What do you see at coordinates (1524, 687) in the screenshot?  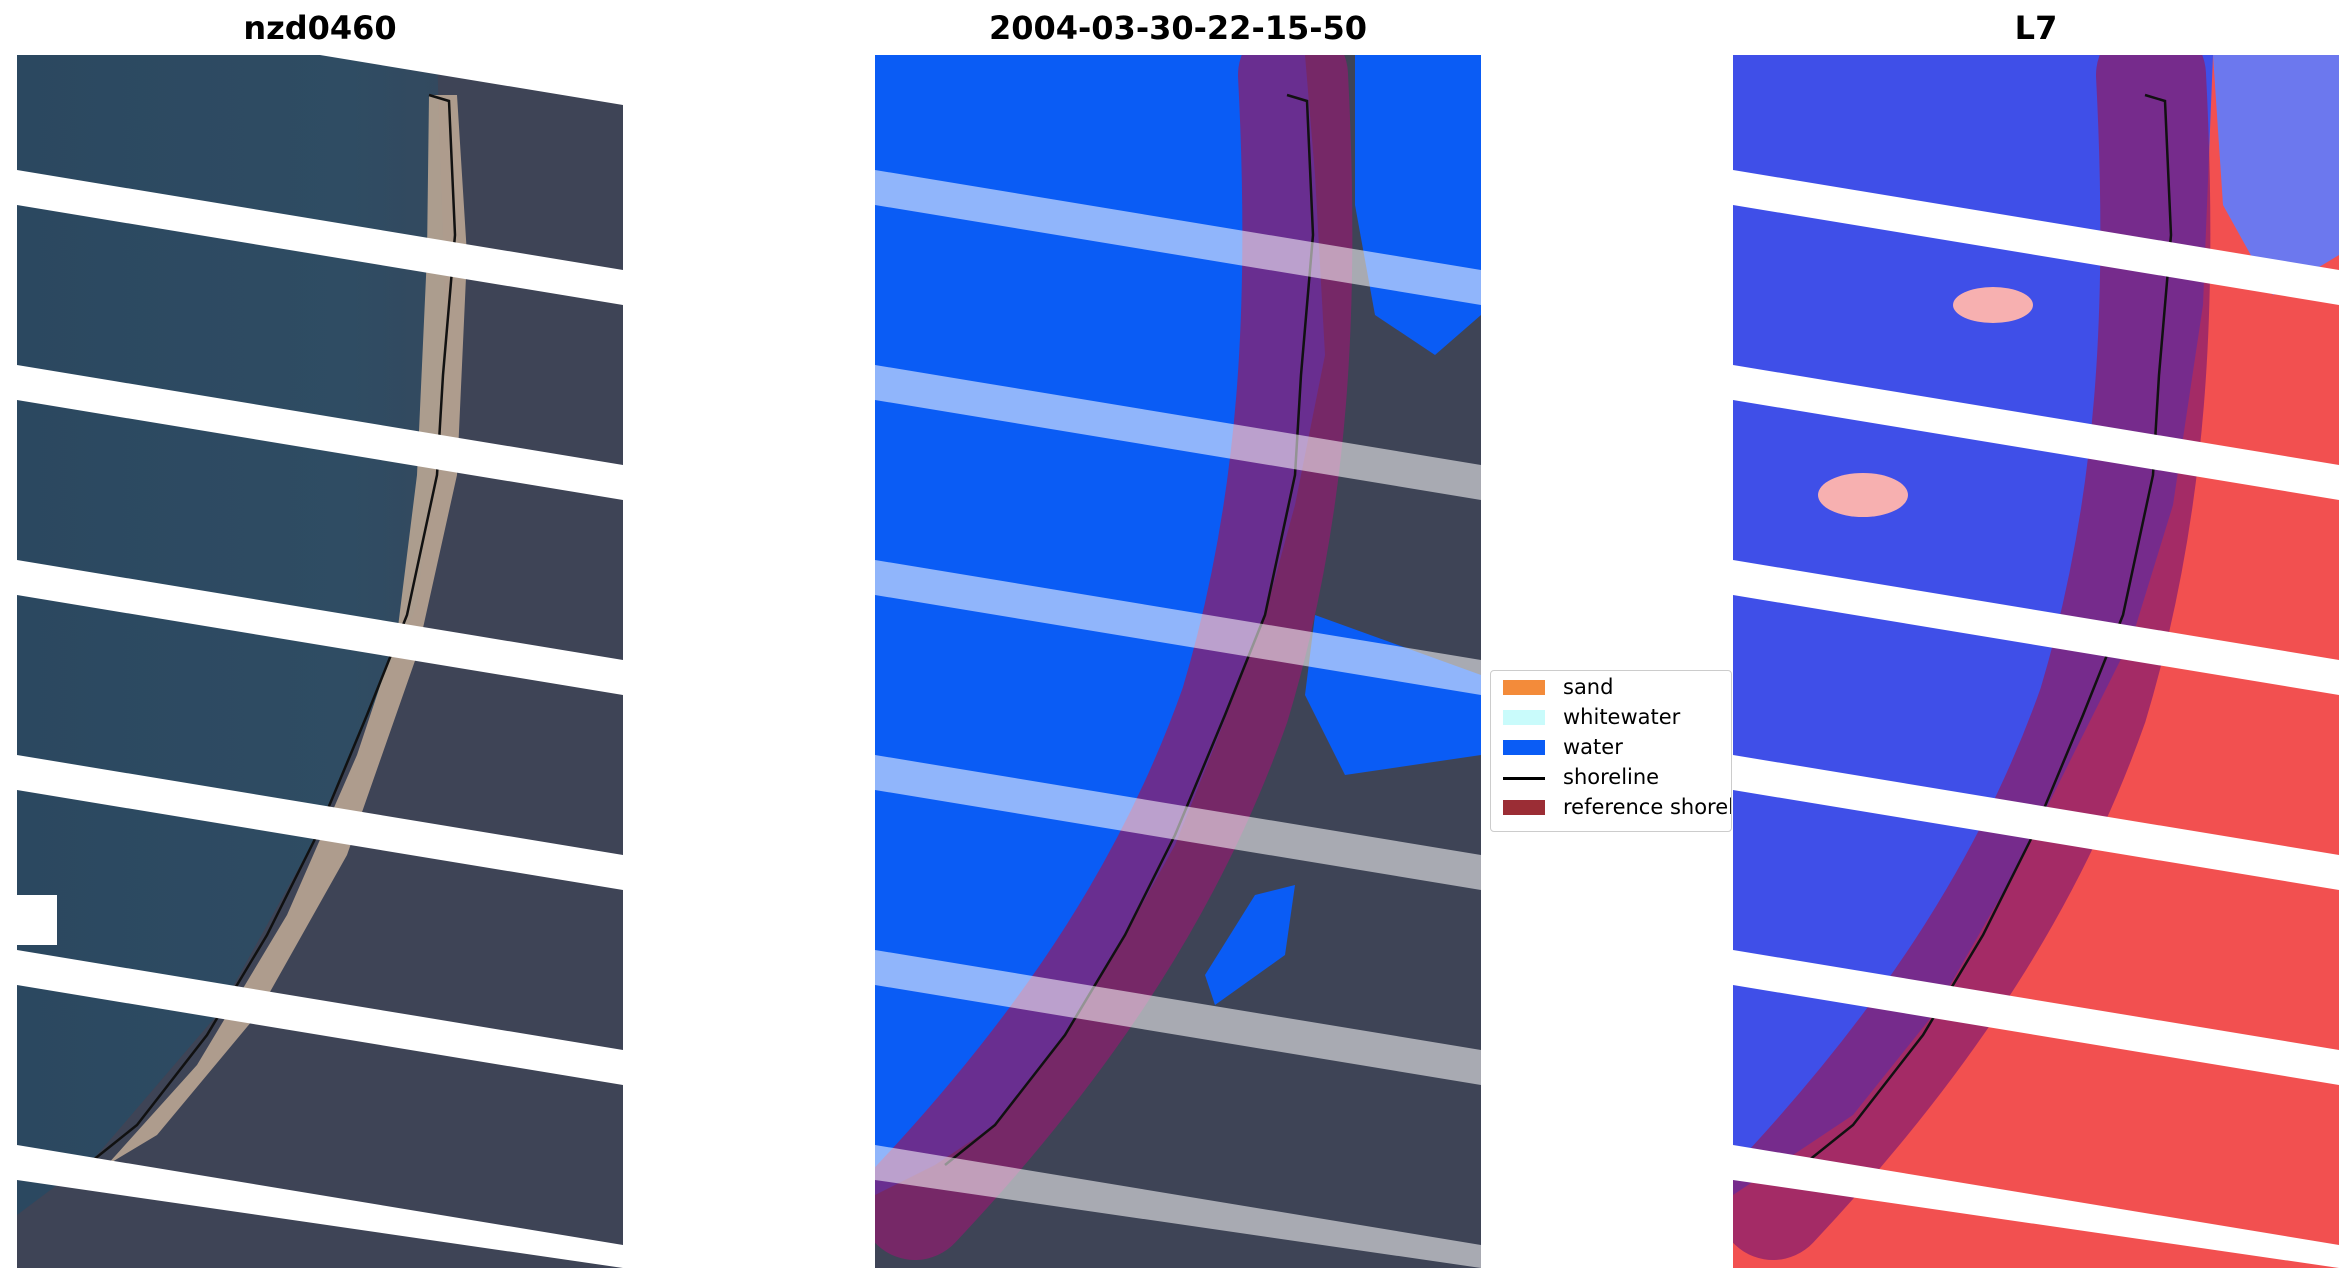 I see `legend-swatch-sand` at bounding box center [1524, 687].